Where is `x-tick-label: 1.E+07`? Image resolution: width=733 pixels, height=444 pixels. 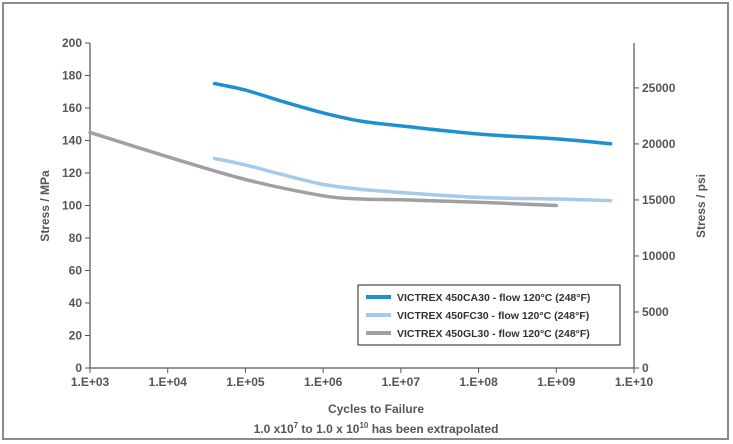
x-tick-label: 1.E+07 is located at coordinates (401, 382).